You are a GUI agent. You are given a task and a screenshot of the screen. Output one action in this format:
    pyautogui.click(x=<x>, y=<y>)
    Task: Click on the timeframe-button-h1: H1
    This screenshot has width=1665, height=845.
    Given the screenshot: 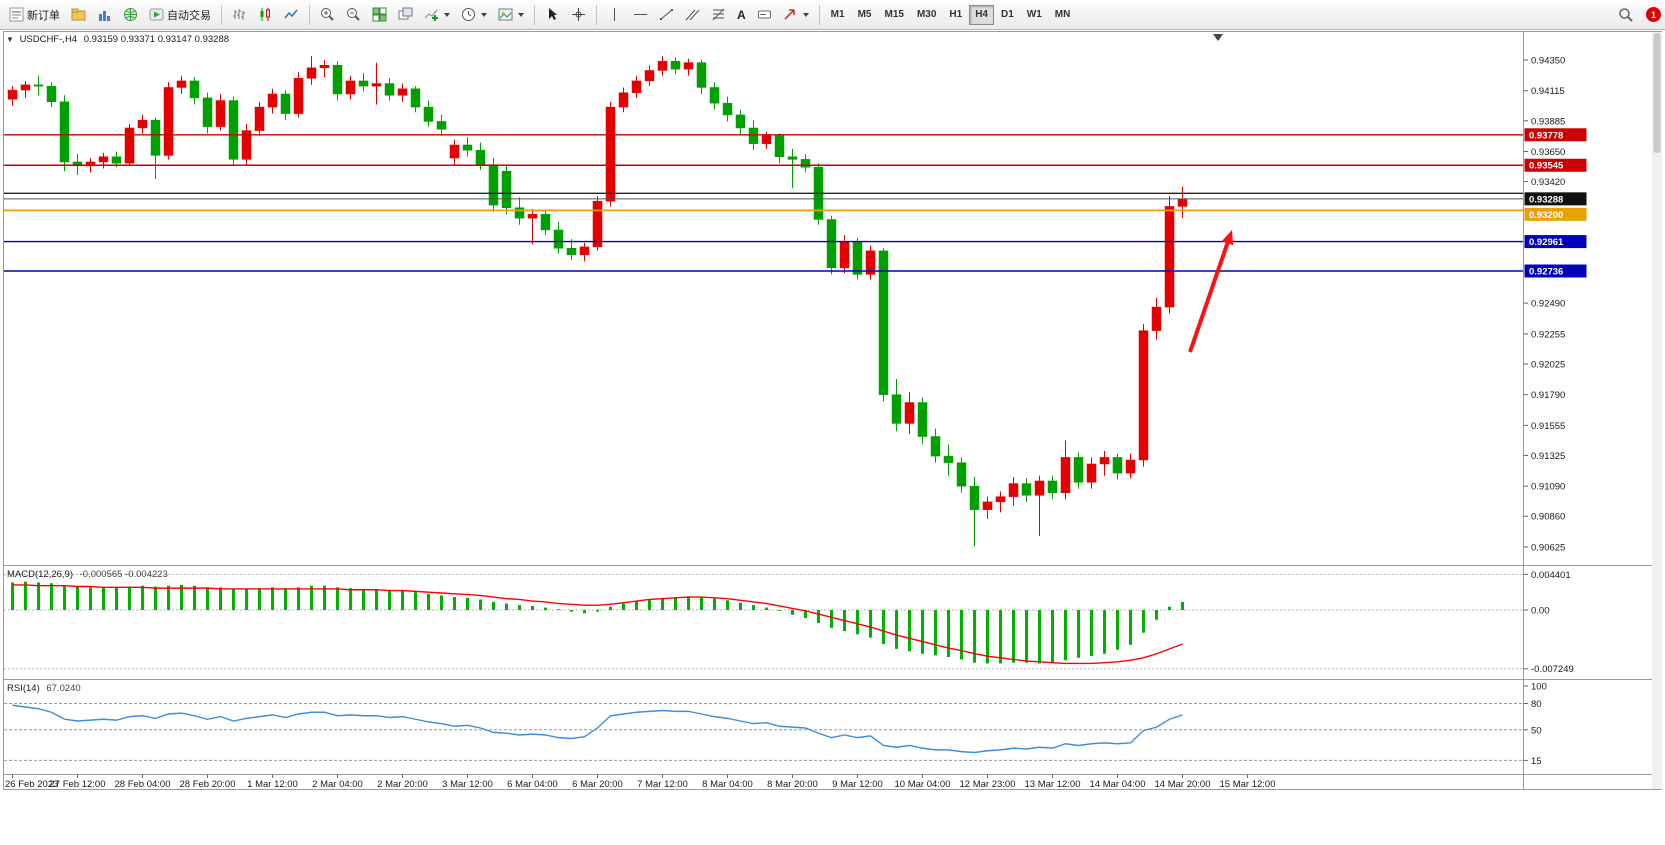 What is the action you would take?
    pyautogui.click(x=956, y=14)
    